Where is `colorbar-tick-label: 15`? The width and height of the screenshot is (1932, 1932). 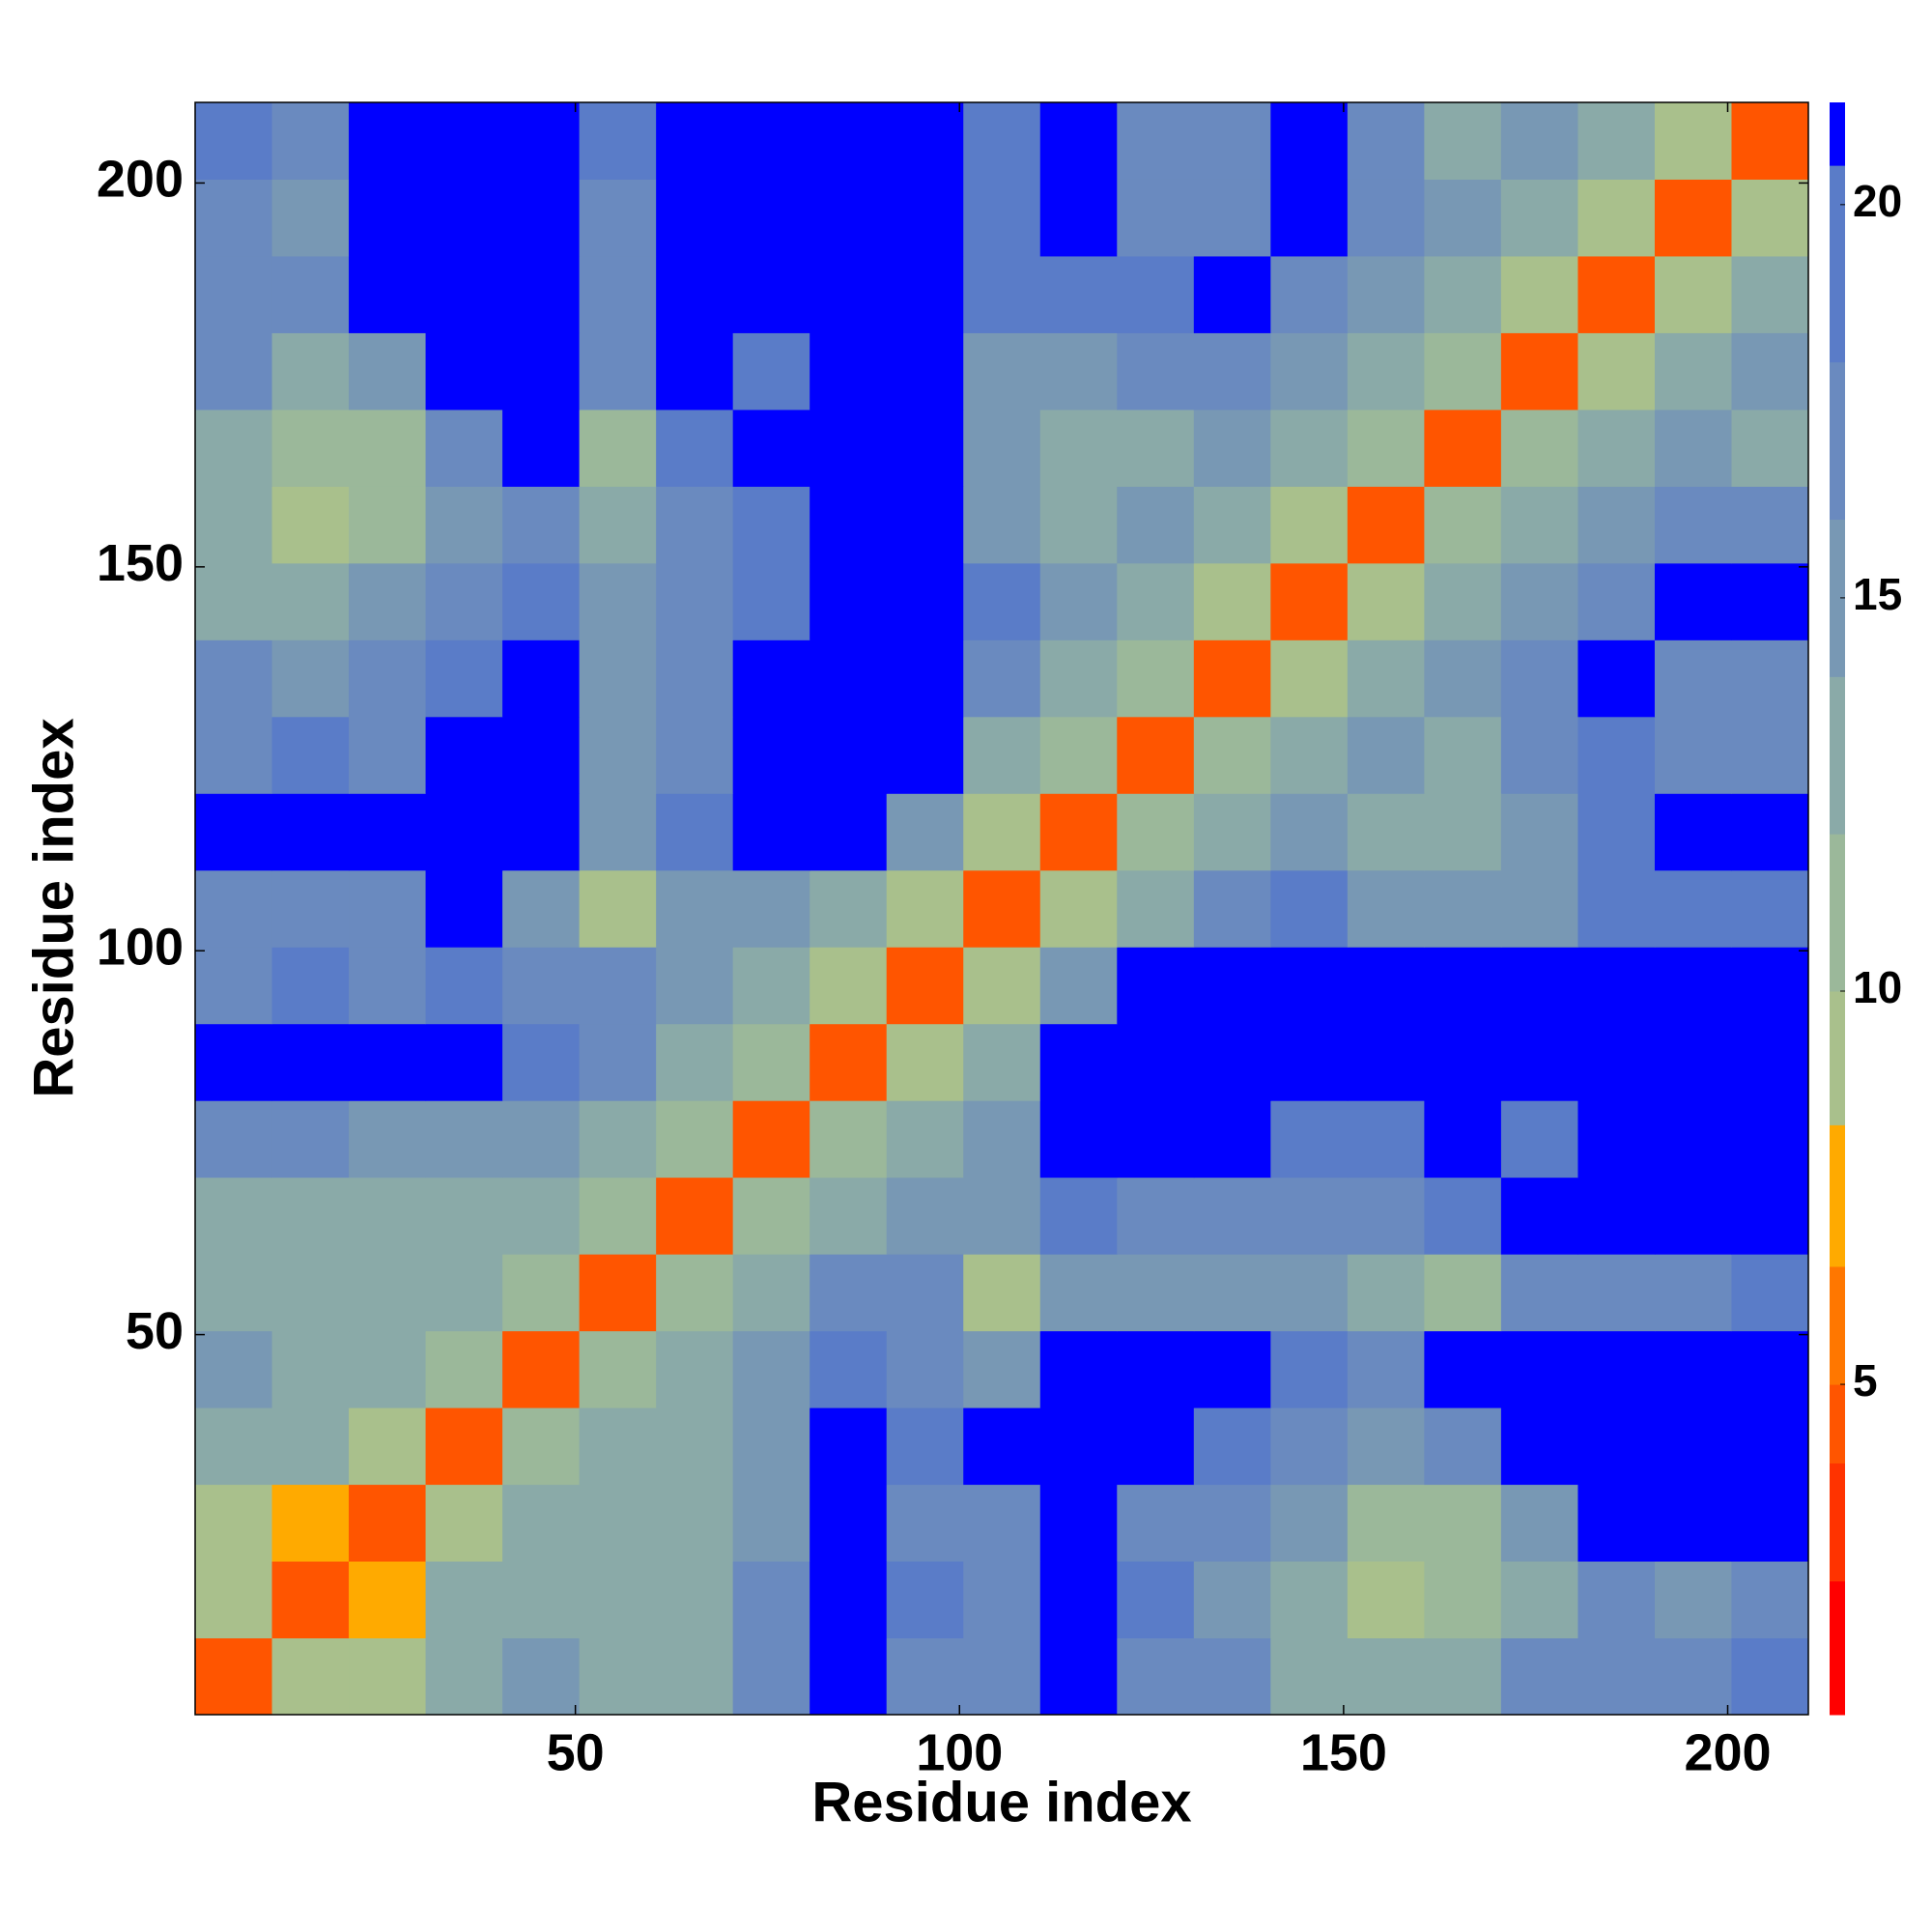 colorbar-tick-label: 15 is located at coordinates (1877, 594).